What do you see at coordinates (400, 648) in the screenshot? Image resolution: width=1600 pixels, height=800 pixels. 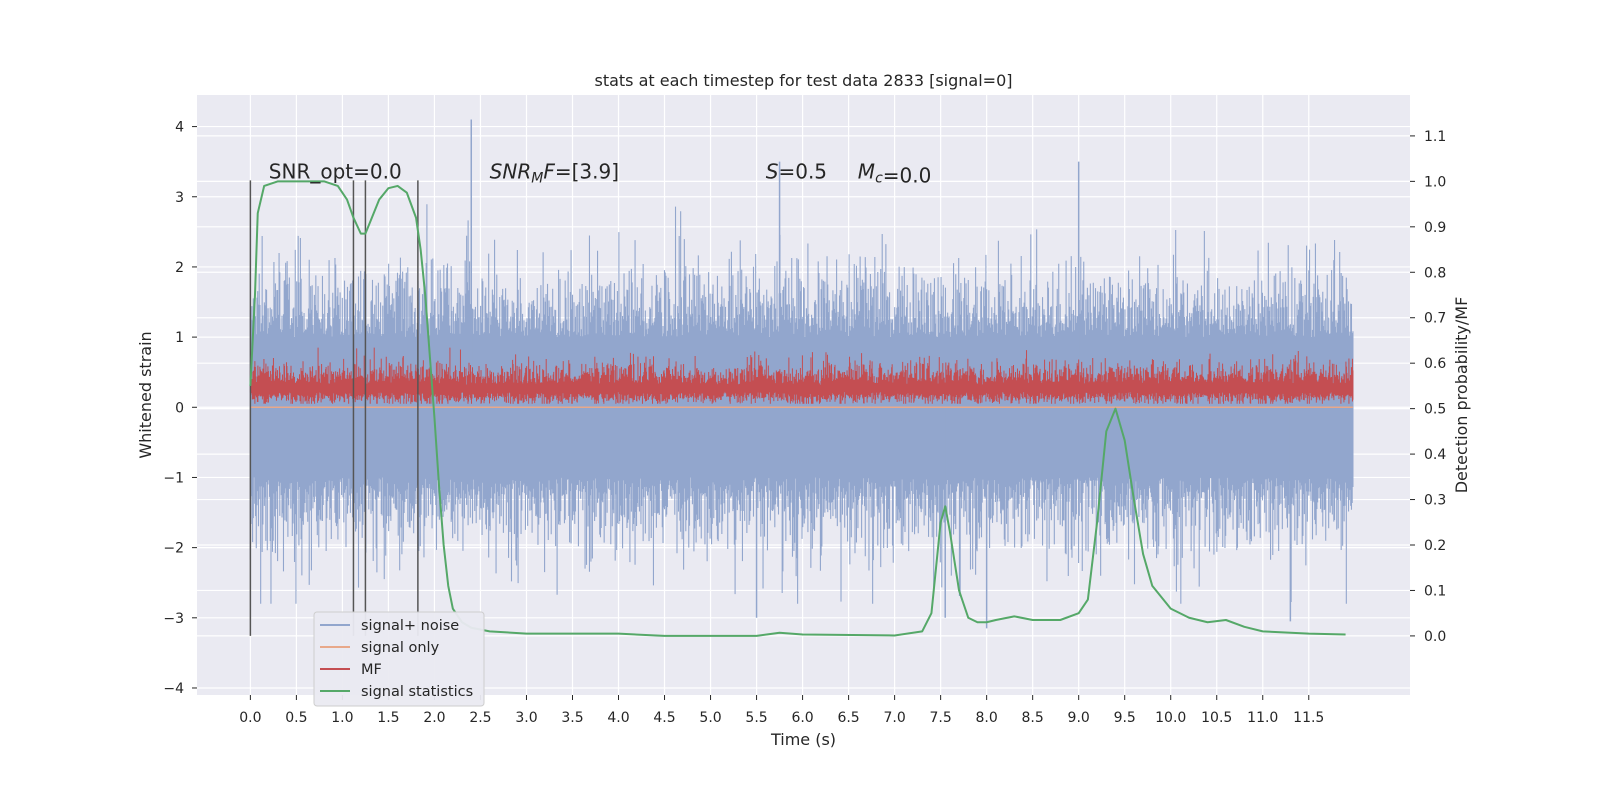 I see `legend-label: signal only` at bounding box center [400, 648].